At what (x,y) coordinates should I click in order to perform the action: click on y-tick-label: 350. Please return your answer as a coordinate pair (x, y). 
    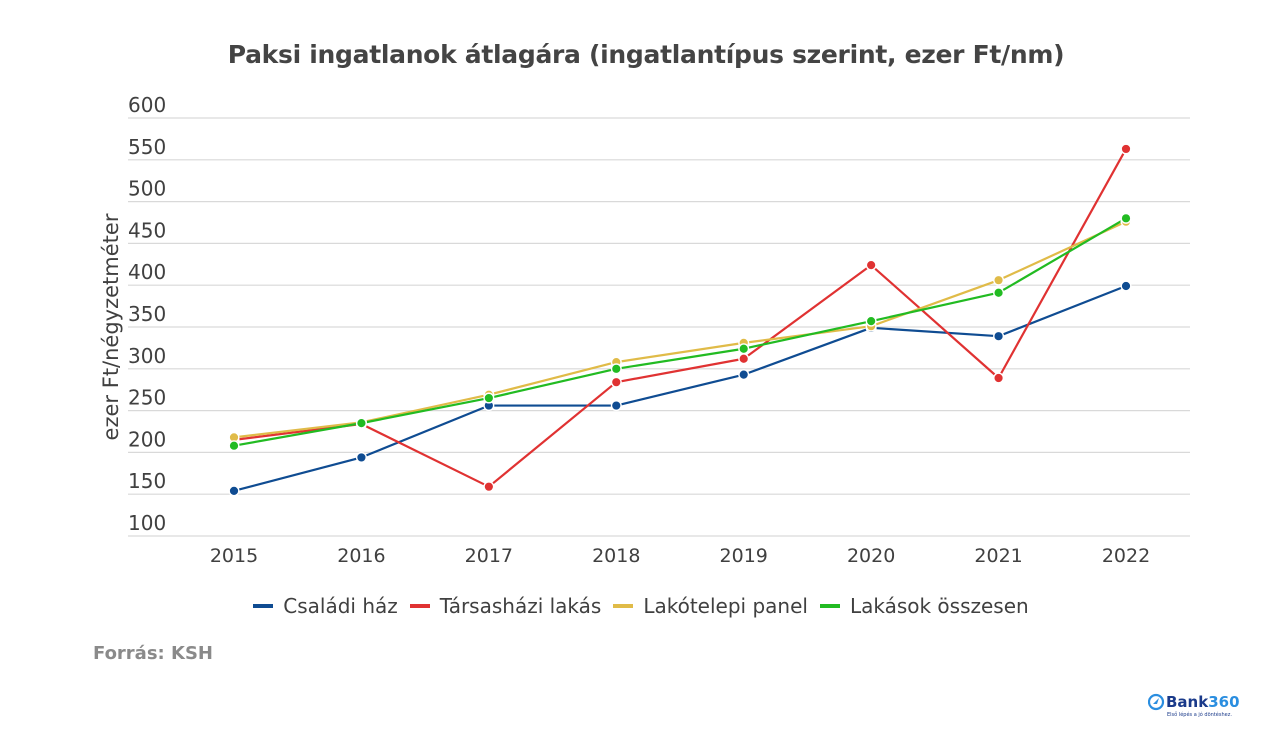
    Looking at the image, I should click on (147, 314).